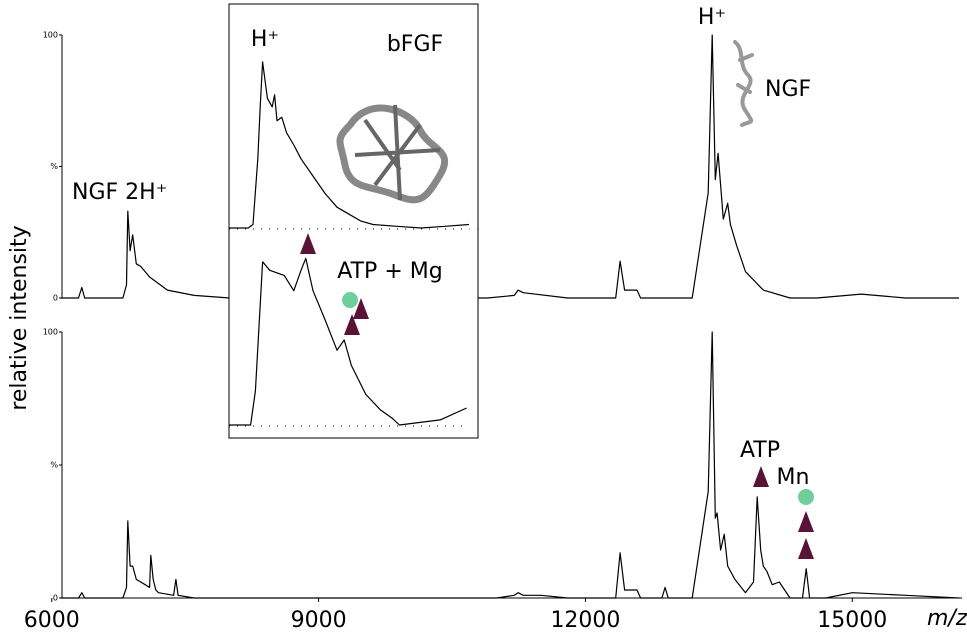 The image size is (967, 639). I want to click on x-axis-label: m/z, so click(947, 618).